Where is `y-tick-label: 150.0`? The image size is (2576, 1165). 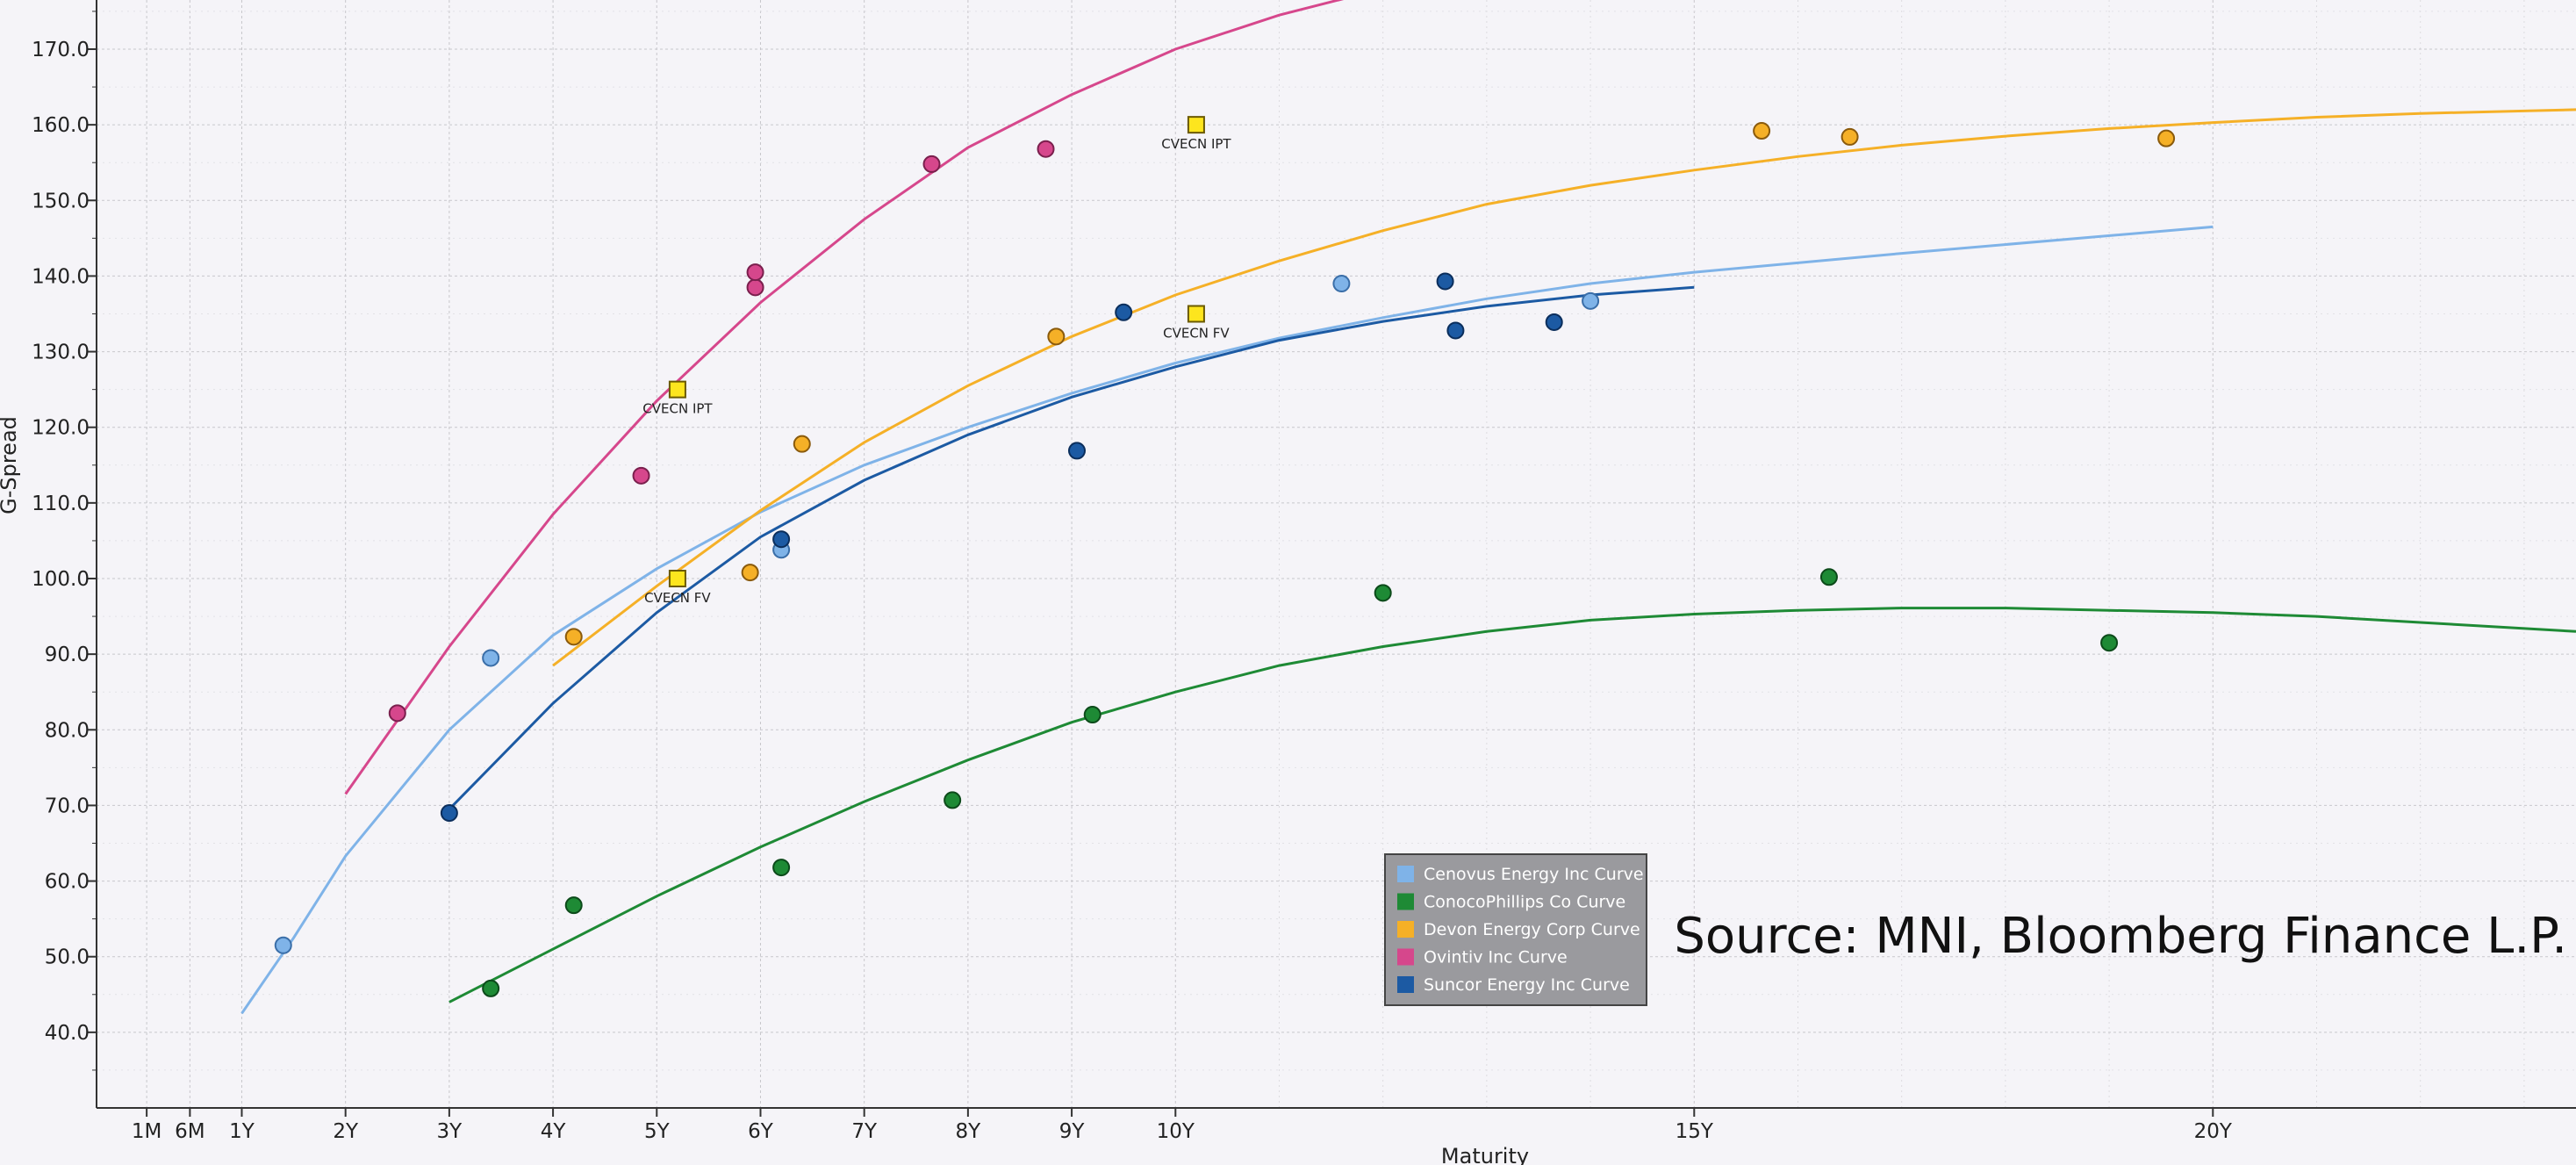
y-tick-label: 150.0 is located at coordinates (61, 201).